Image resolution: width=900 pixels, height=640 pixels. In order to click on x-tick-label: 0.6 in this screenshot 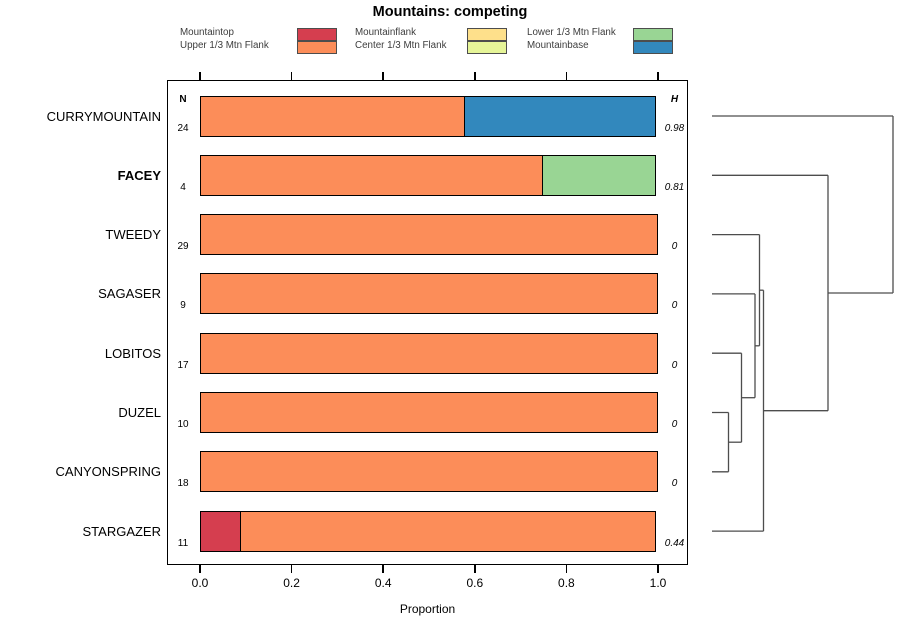, I will do `click(475, 583)`.